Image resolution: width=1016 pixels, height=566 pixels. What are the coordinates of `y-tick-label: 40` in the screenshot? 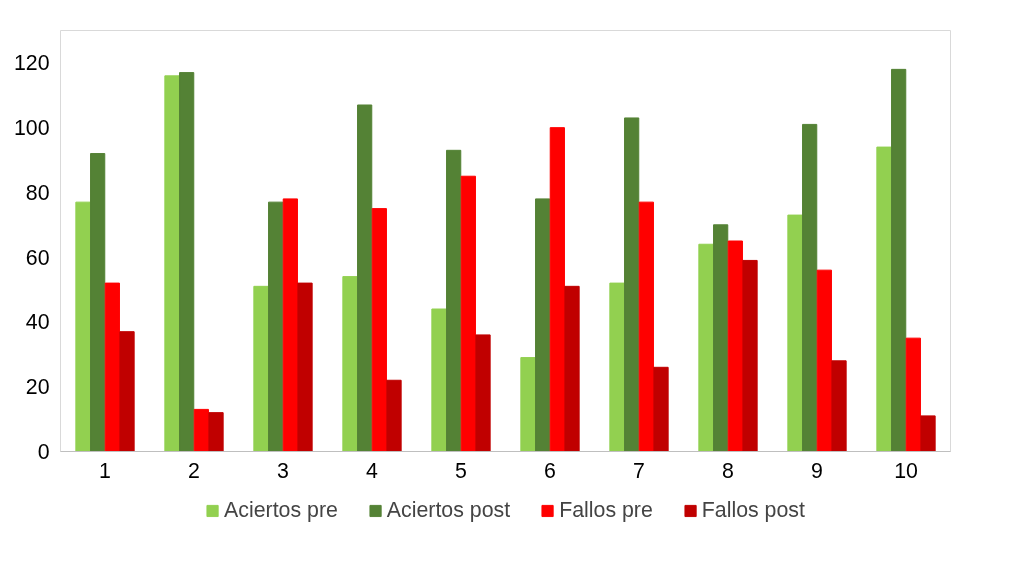 It's located at (37, 322).